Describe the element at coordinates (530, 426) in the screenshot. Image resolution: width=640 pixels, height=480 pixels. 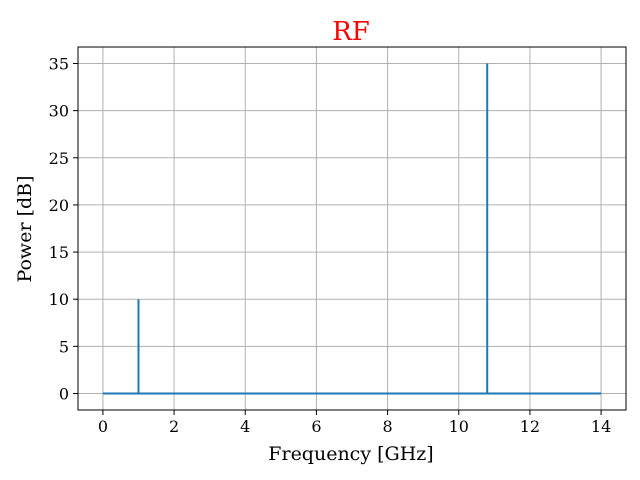
I see `x-tick-label: 12` at that location.